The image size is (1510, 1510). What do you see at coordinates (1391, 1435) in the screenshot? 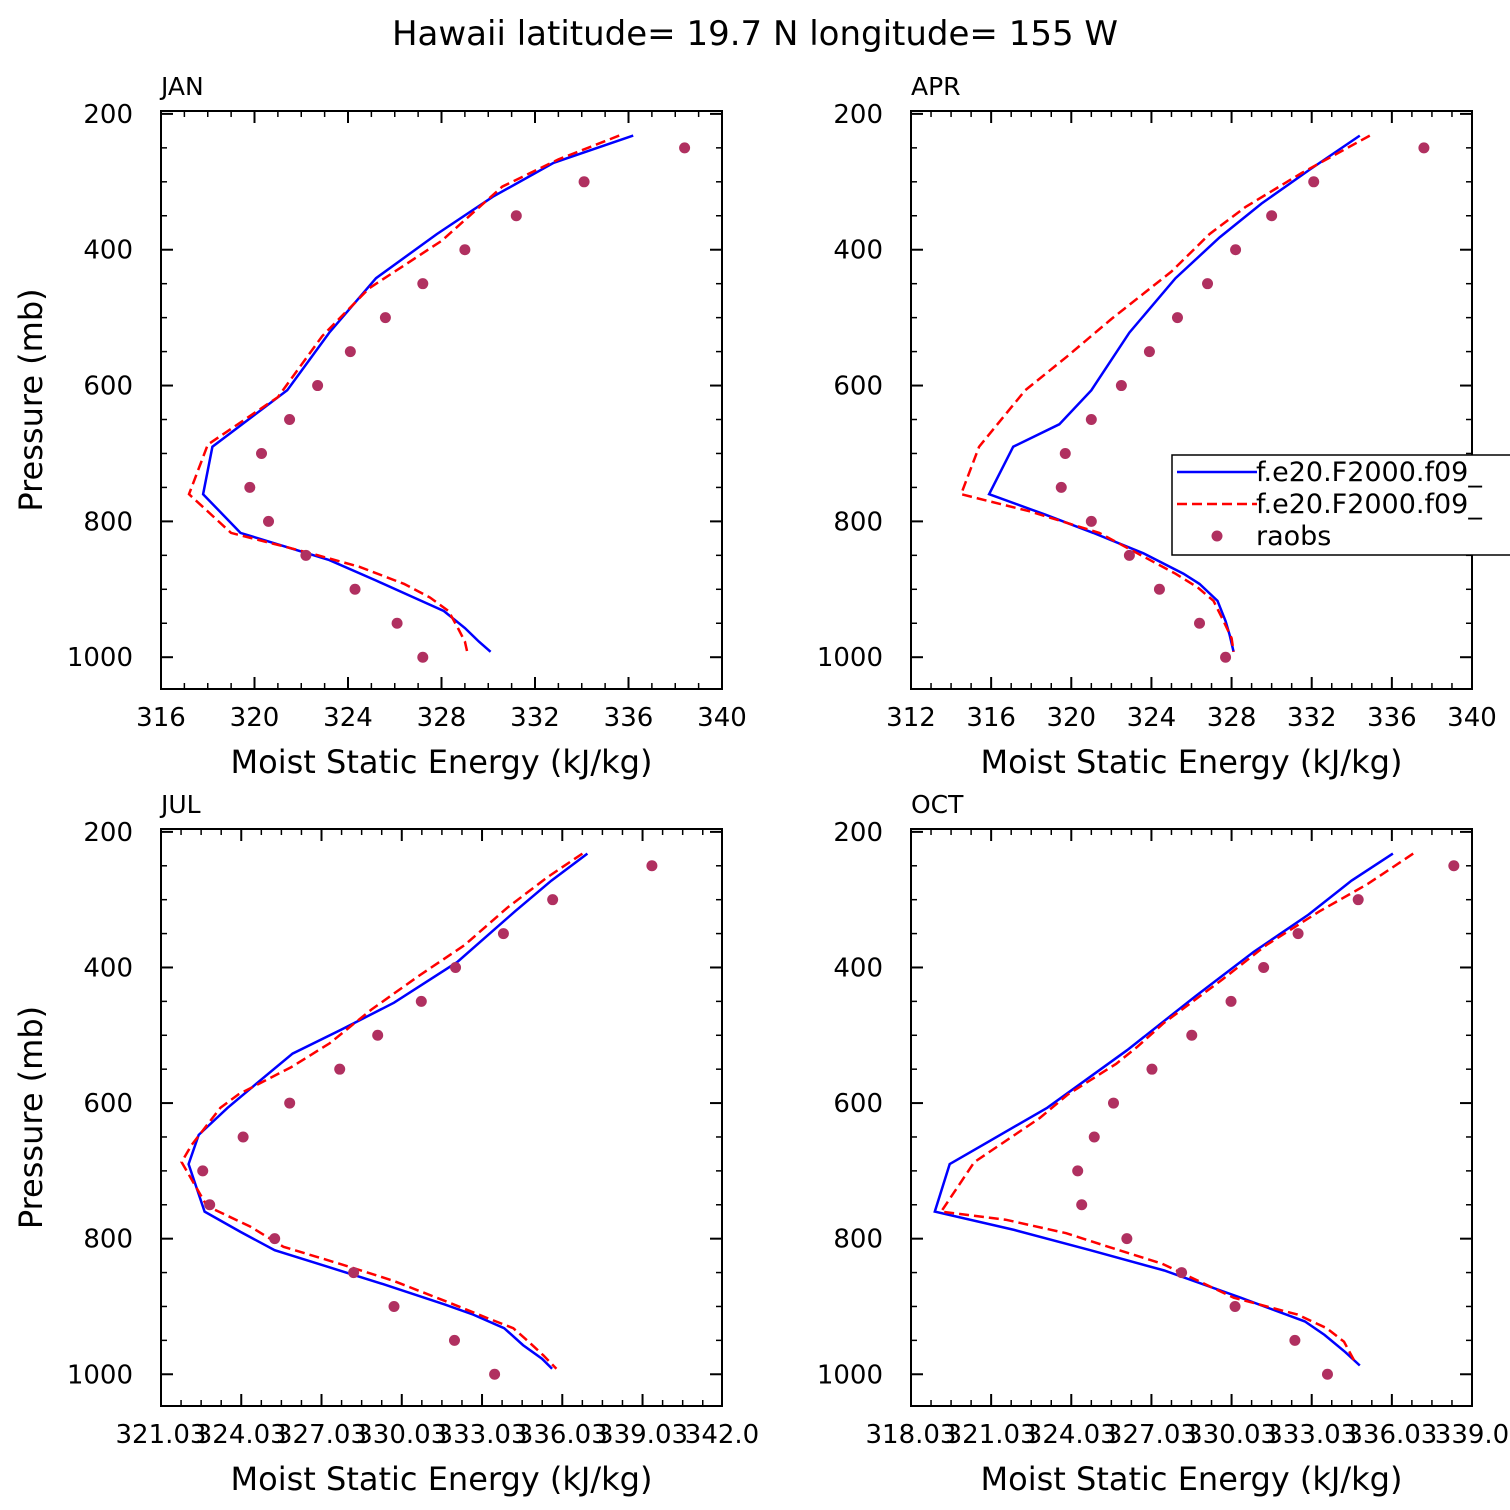
I see `x-tick-label: 336.03` at bounding box center [1391, 1435].